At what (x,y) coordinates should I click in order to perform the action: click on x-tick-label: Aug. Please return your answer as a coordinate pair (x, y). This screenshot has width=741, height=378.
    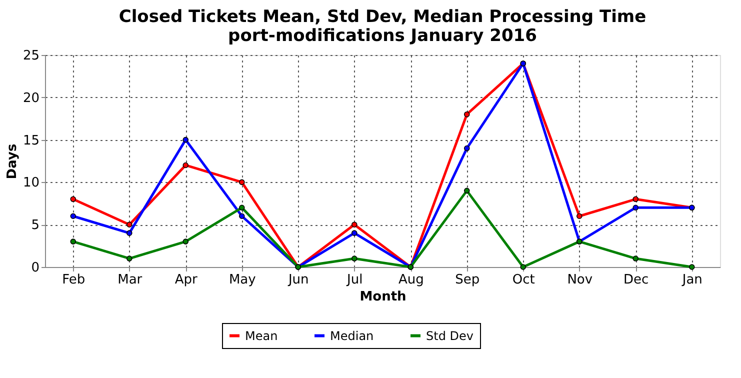
    Looking at the image, I should click on (411, 280).